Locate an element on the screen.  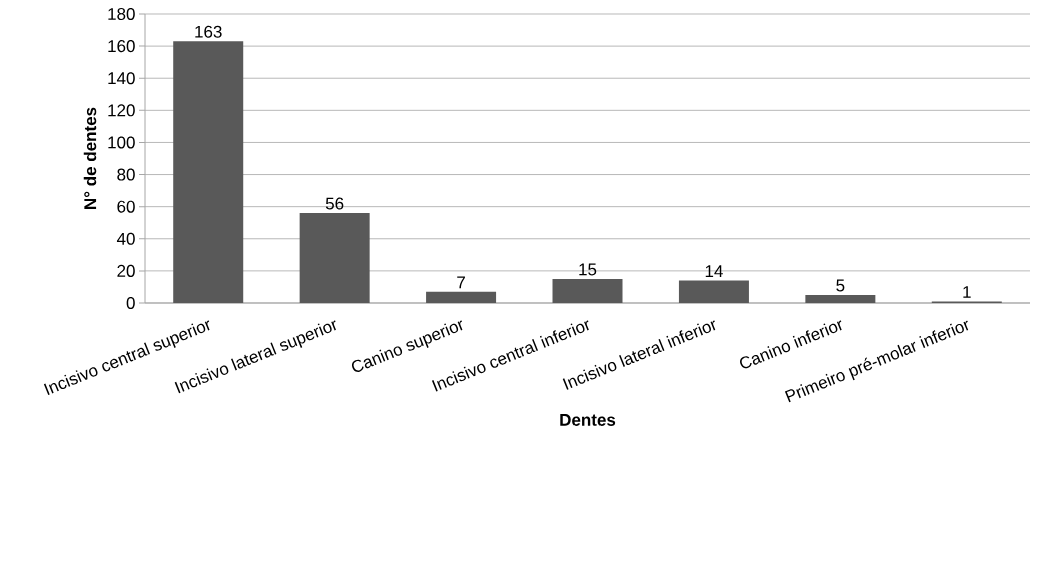
data-label: 163 is located at coordinates (208, 31).